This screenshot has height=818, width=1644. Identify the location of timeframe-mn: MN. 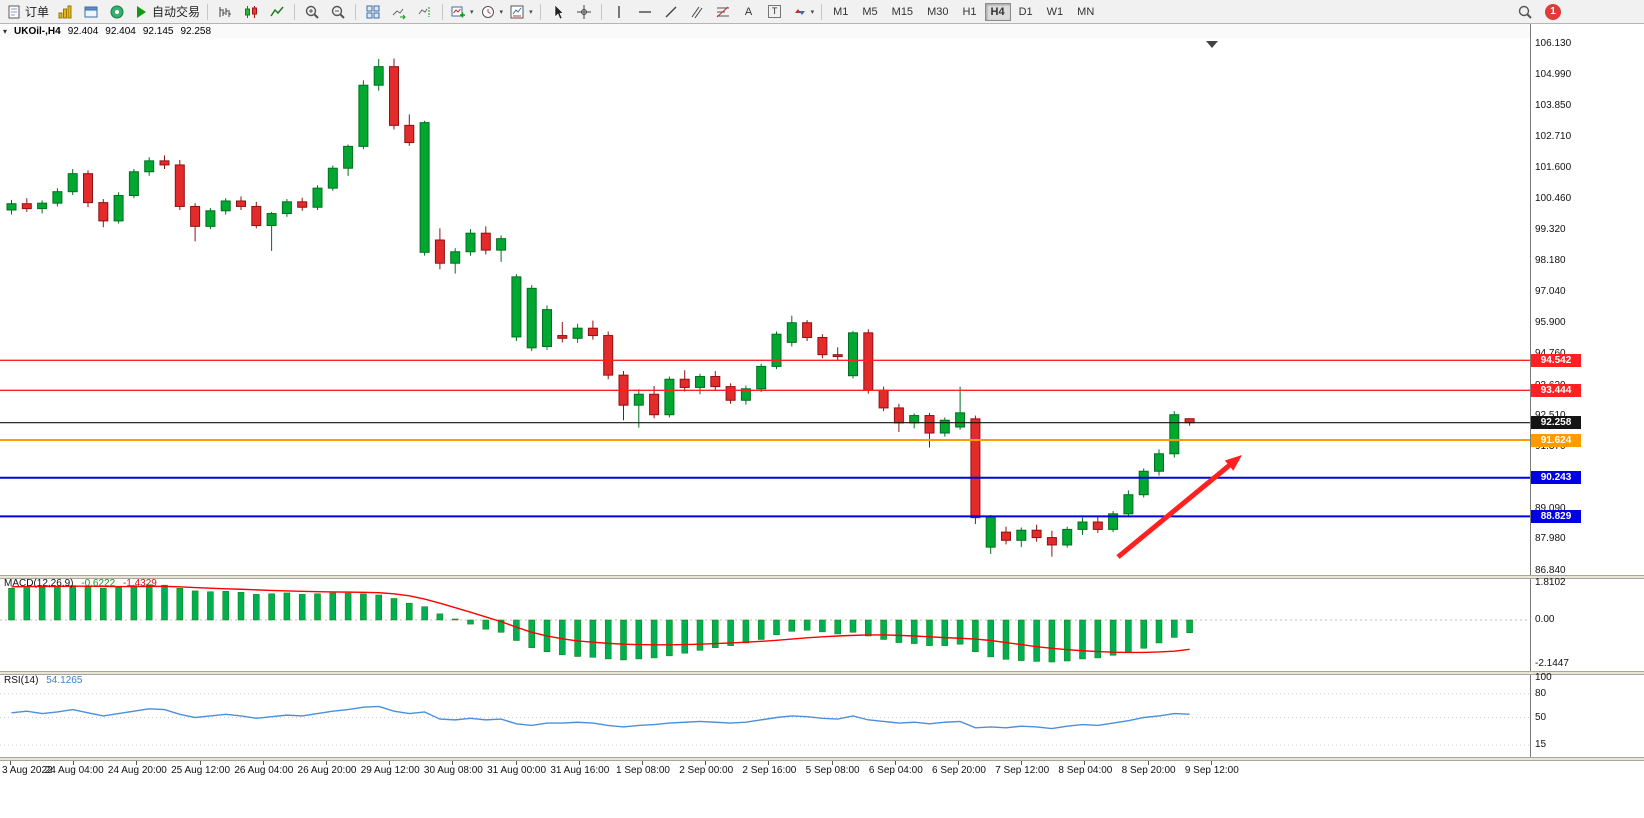
(1086, 11).